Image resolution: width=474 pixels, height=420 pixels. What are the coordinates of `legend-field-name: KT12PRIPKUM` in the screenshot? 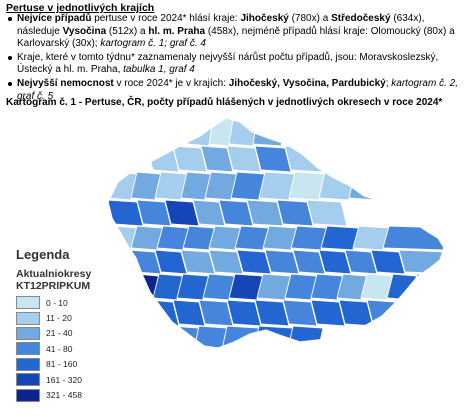 It's located at (53, 286).